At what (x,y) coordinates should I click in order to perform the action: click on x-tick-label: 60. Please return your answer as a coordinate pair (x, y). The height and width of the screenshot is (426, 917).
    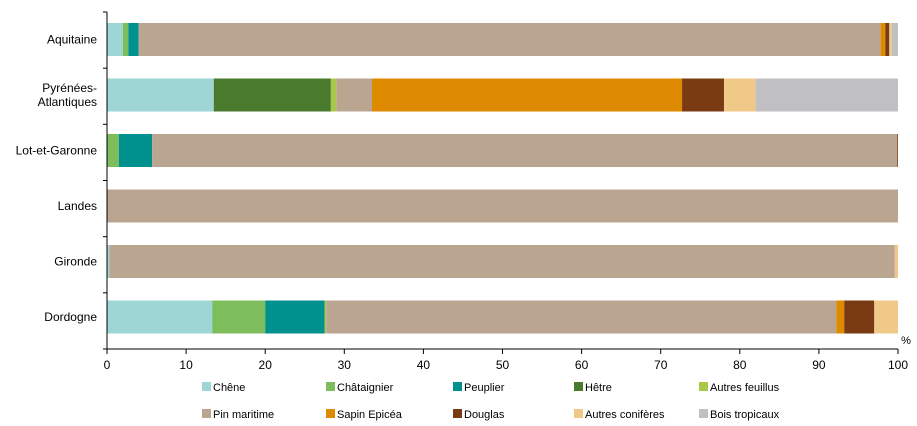
    Looking at the image, I should click on (582, 365).